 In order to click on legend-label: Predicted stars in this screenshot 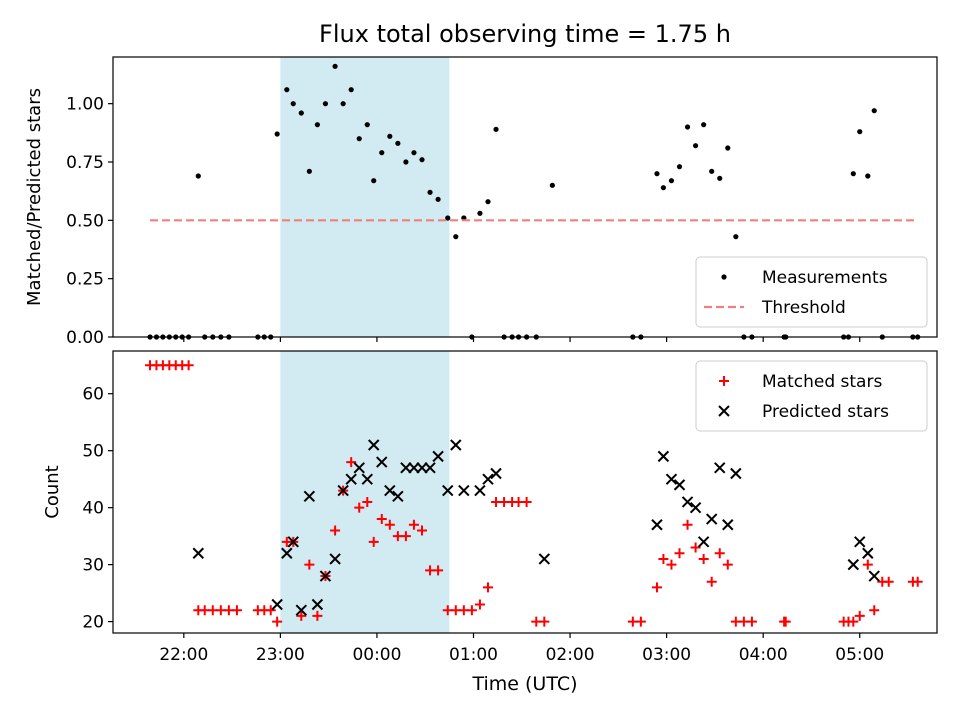, I will do `click(825, 412)`.